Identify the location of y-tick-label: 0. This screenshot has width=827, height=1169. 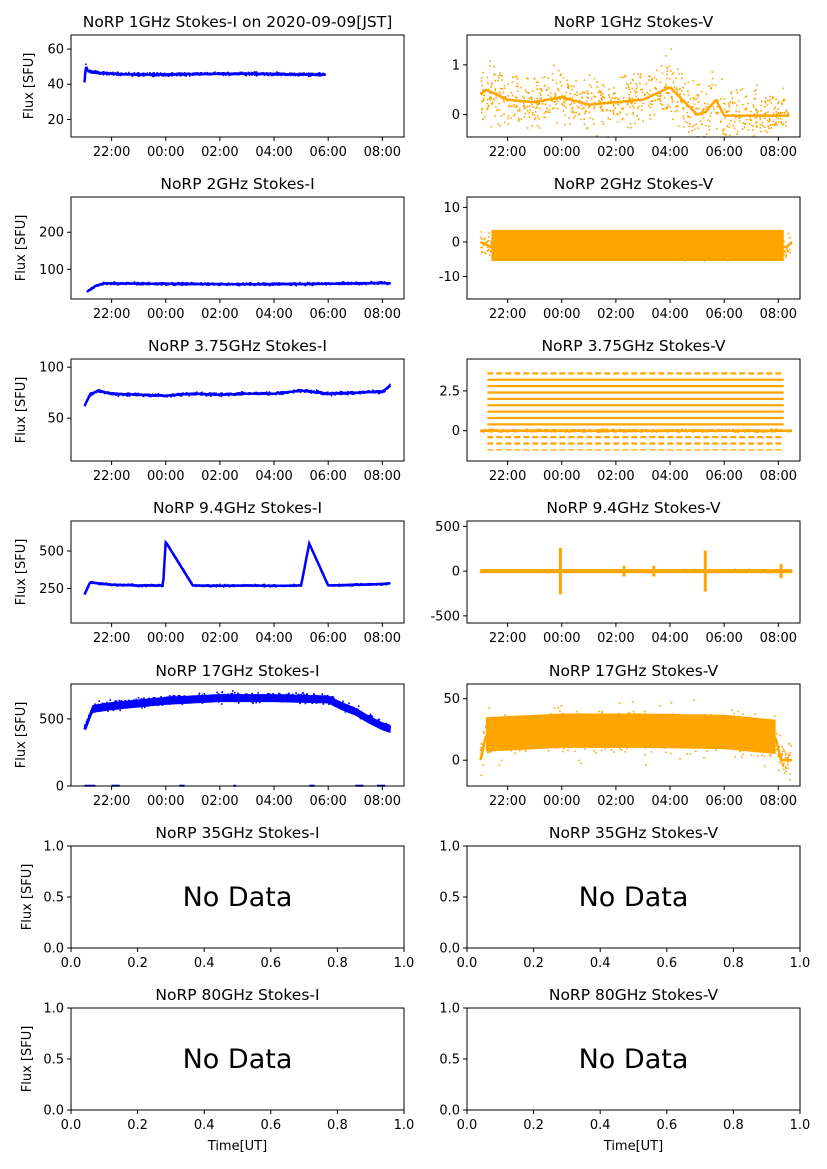
(456, 115).